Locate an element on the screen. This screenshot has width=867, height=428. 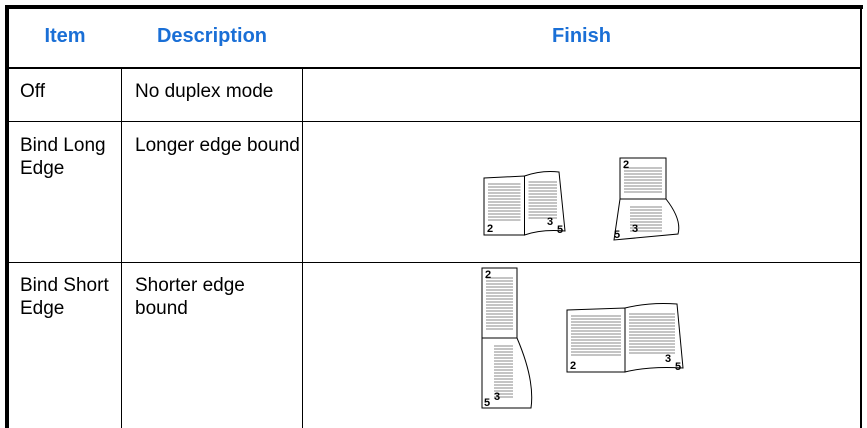
description: No duplex mode is located at coordinates (204, 91).